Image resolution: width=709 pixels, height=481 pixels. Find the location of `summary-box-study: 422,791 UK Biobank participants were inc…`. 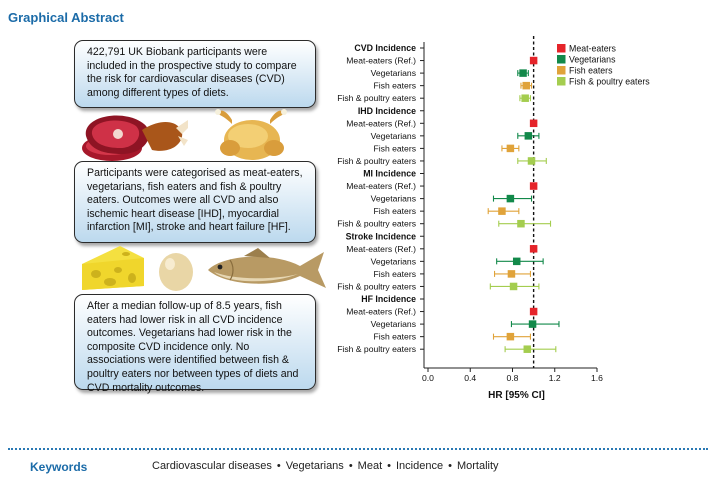

summary-box-study: 422,791 UK Biobank participants were inc… is located at coordinates (195, 74).